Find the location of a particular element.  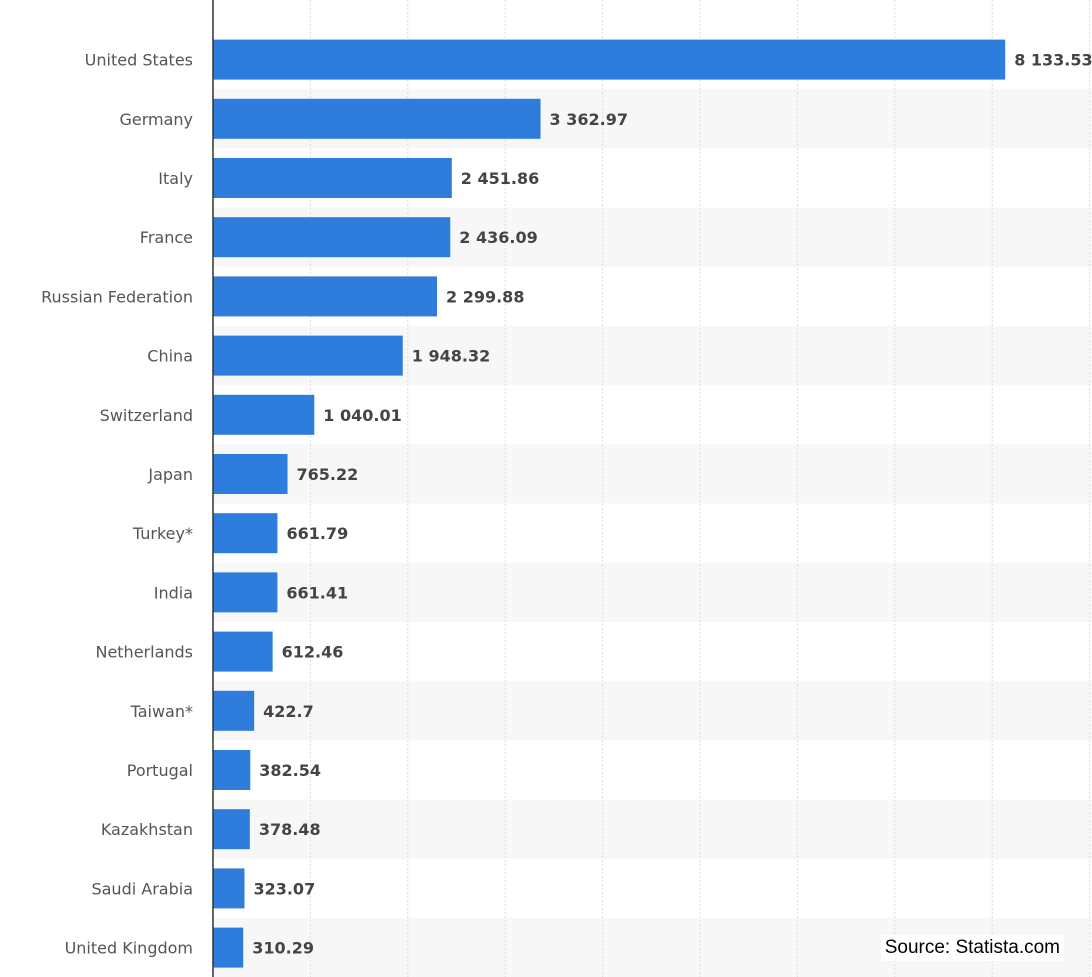

category-label: Italy is located at coordinates (175, 178).